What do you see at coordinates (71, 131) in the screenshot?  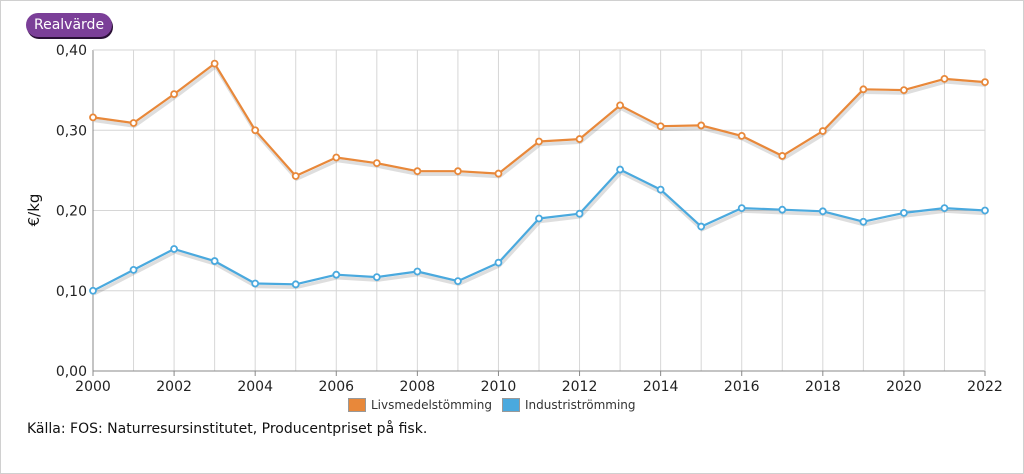 I see `y-tick-label: 0,30` at bounding box center [71, 131].